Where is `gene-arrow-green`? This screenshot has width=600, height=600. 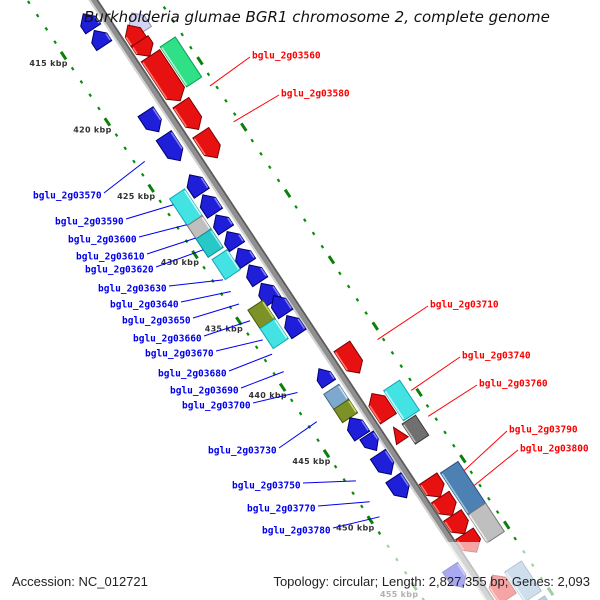 gene-arrow-green is located at coordinates (181, 62).